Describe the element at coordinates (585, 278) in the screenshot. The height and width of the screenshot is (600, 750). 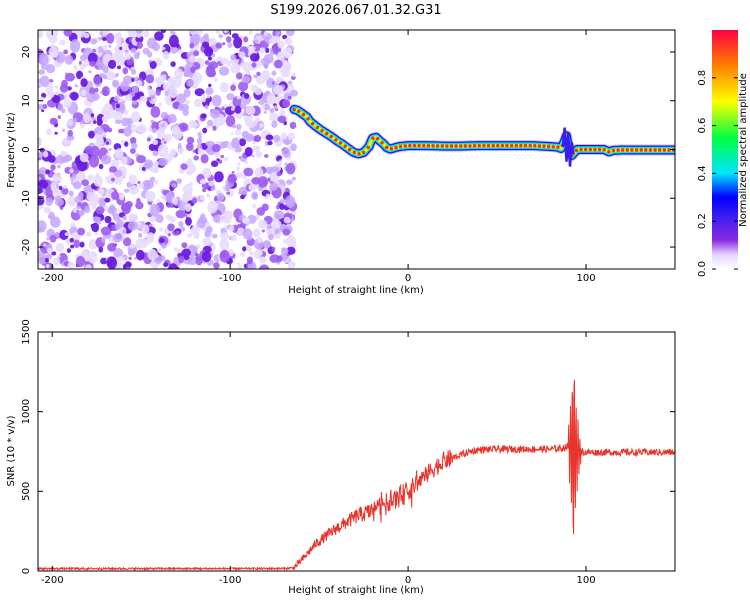
I see `x-tick-label: 100` at that location.